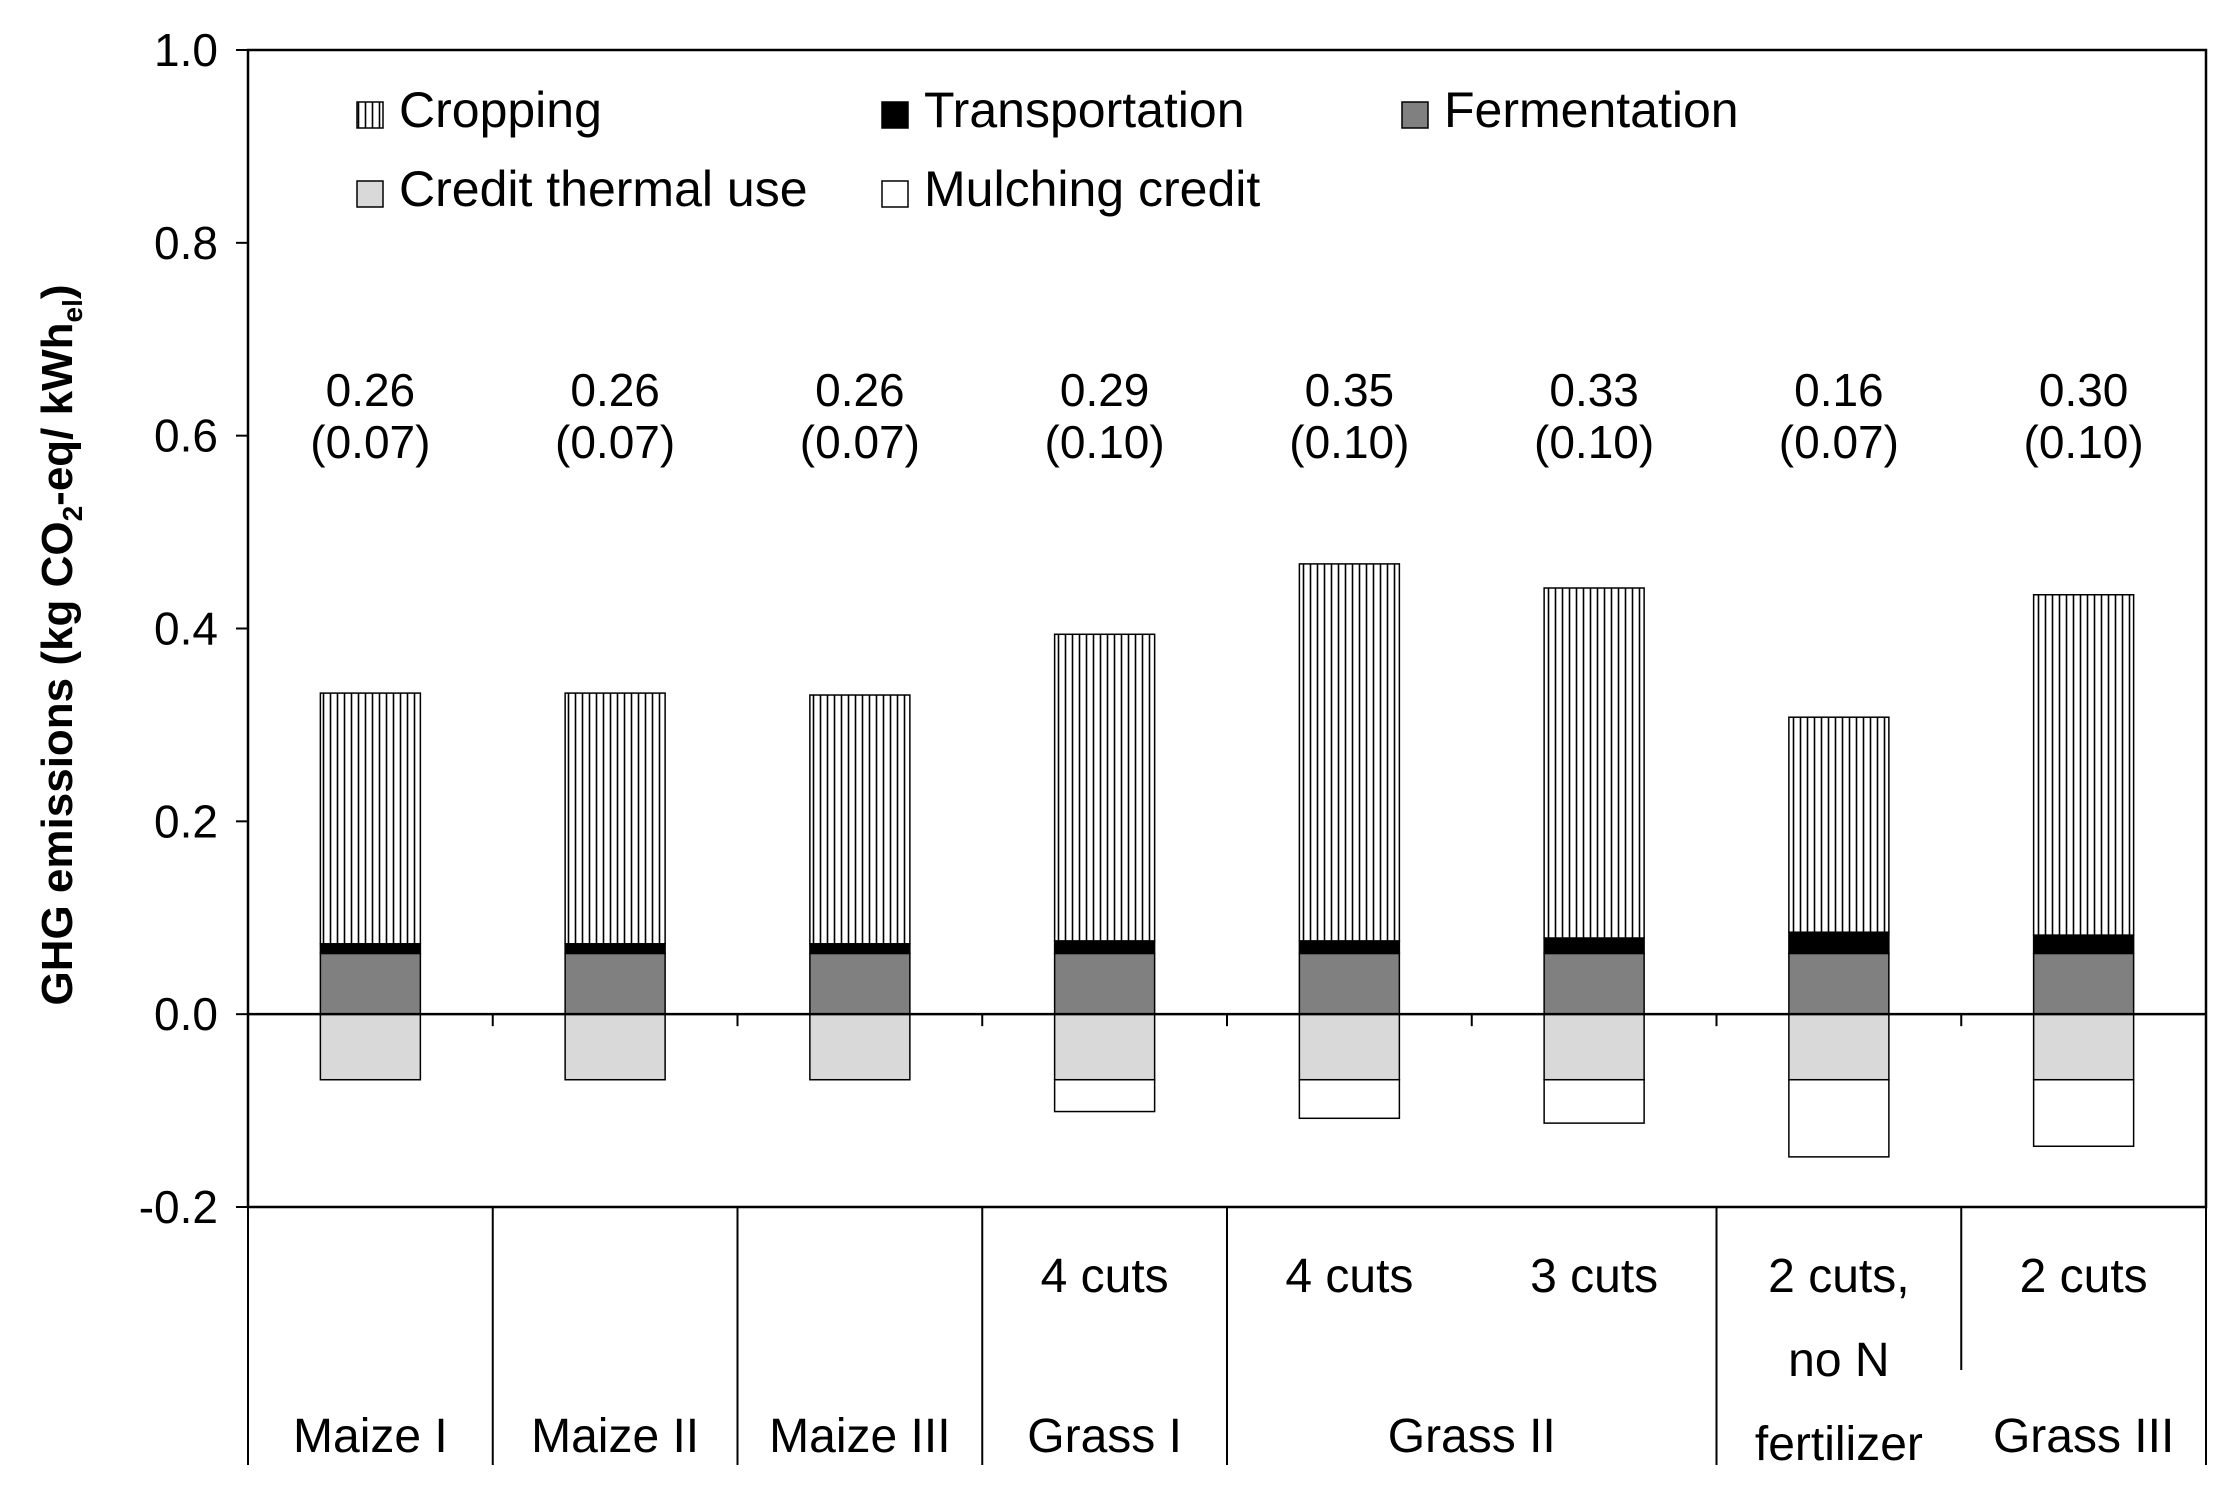  I want to click on bar-annotation: 0.30, so click(2084, 390).